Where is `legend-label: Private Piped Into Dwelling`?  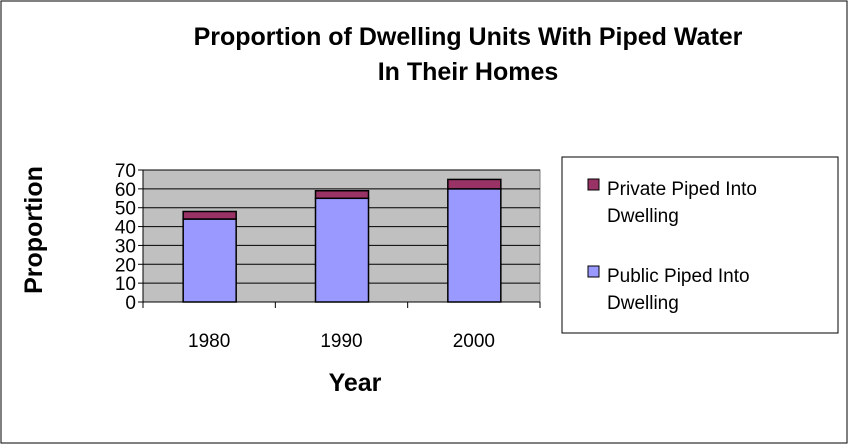
legend-label: Private Piped Into Dwelling is located at coordinates (684, 203).